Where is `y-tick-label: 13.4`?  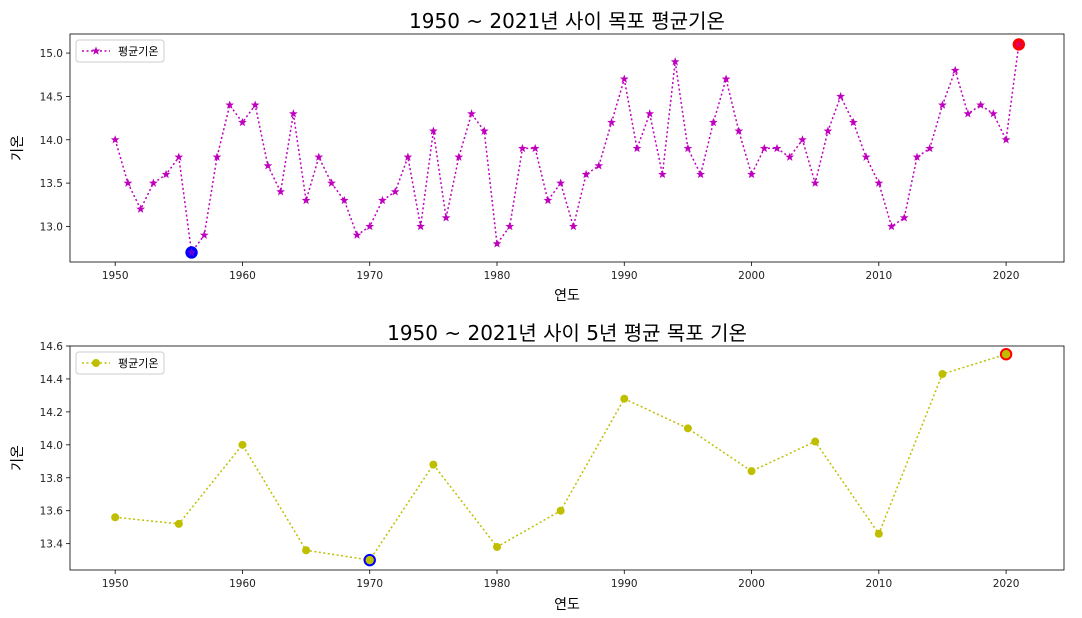
y-tick-label: 13.4 is located at coordinates (52, 545).